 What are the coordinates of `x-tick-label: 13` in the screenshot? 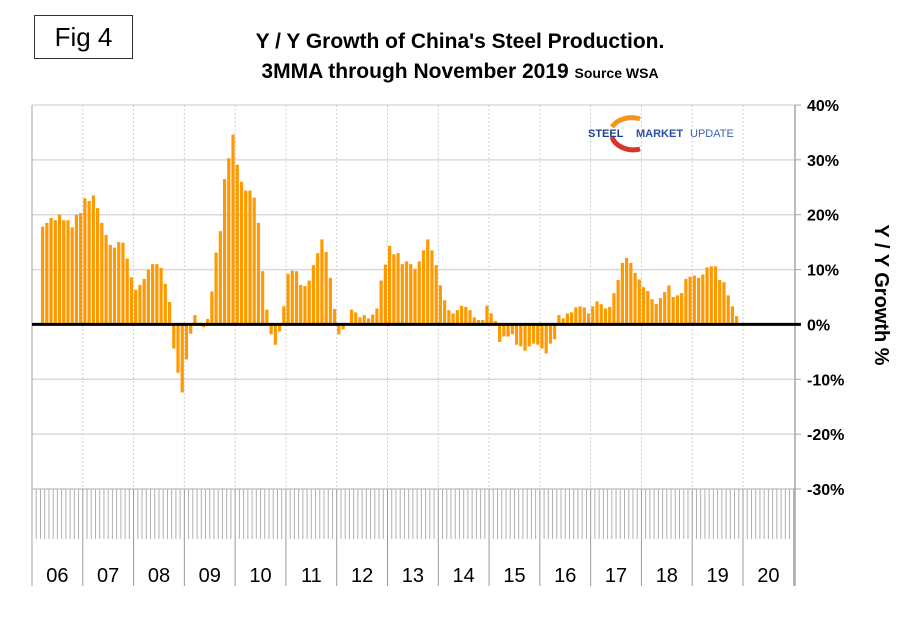 It's located at (413, 576).